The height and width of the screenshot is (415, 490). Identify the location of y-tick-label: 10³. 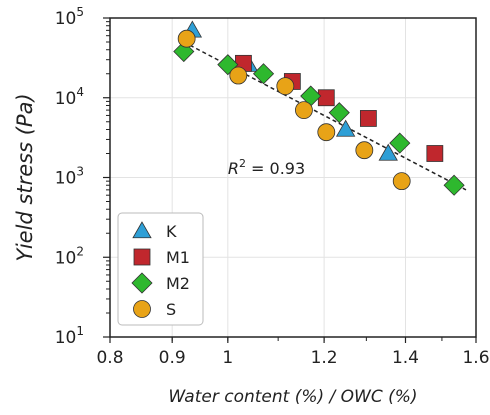
(69, 177).